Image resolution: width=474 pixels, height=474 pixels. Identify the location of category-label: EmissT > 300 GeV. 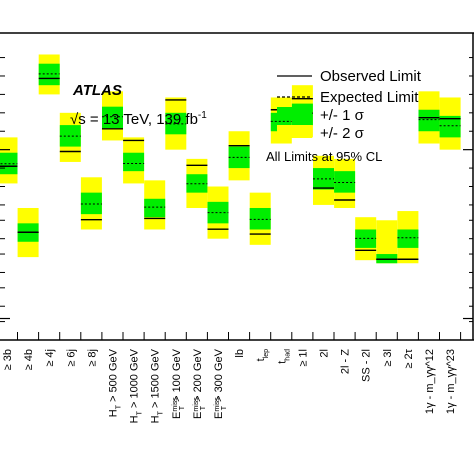
(220, 383).